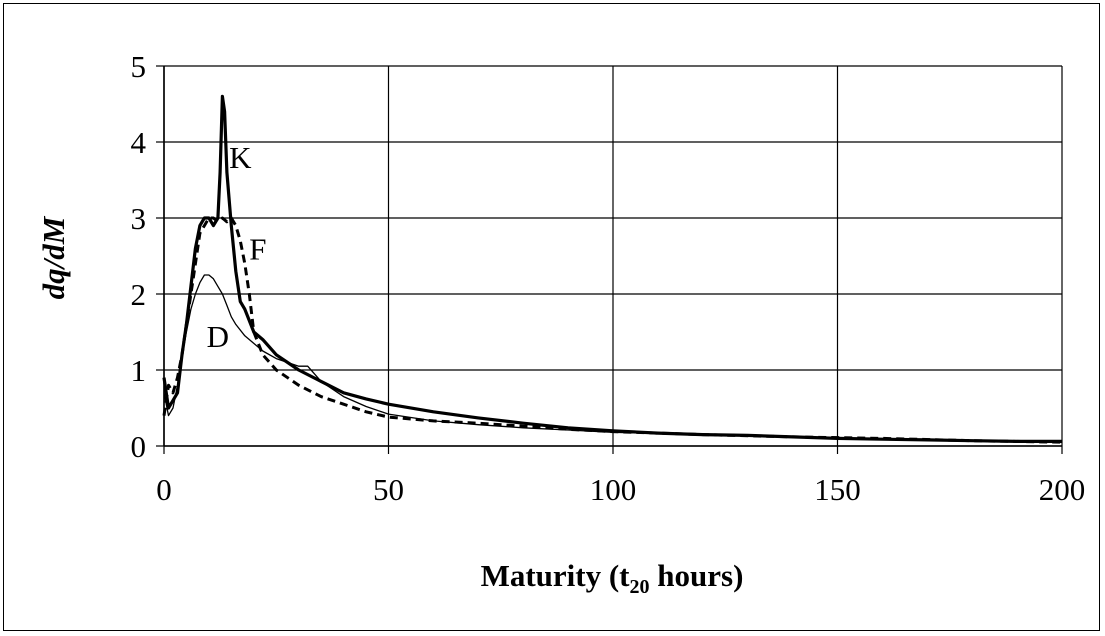  I want to click on x-tick-label: 100, so click(613, 489).